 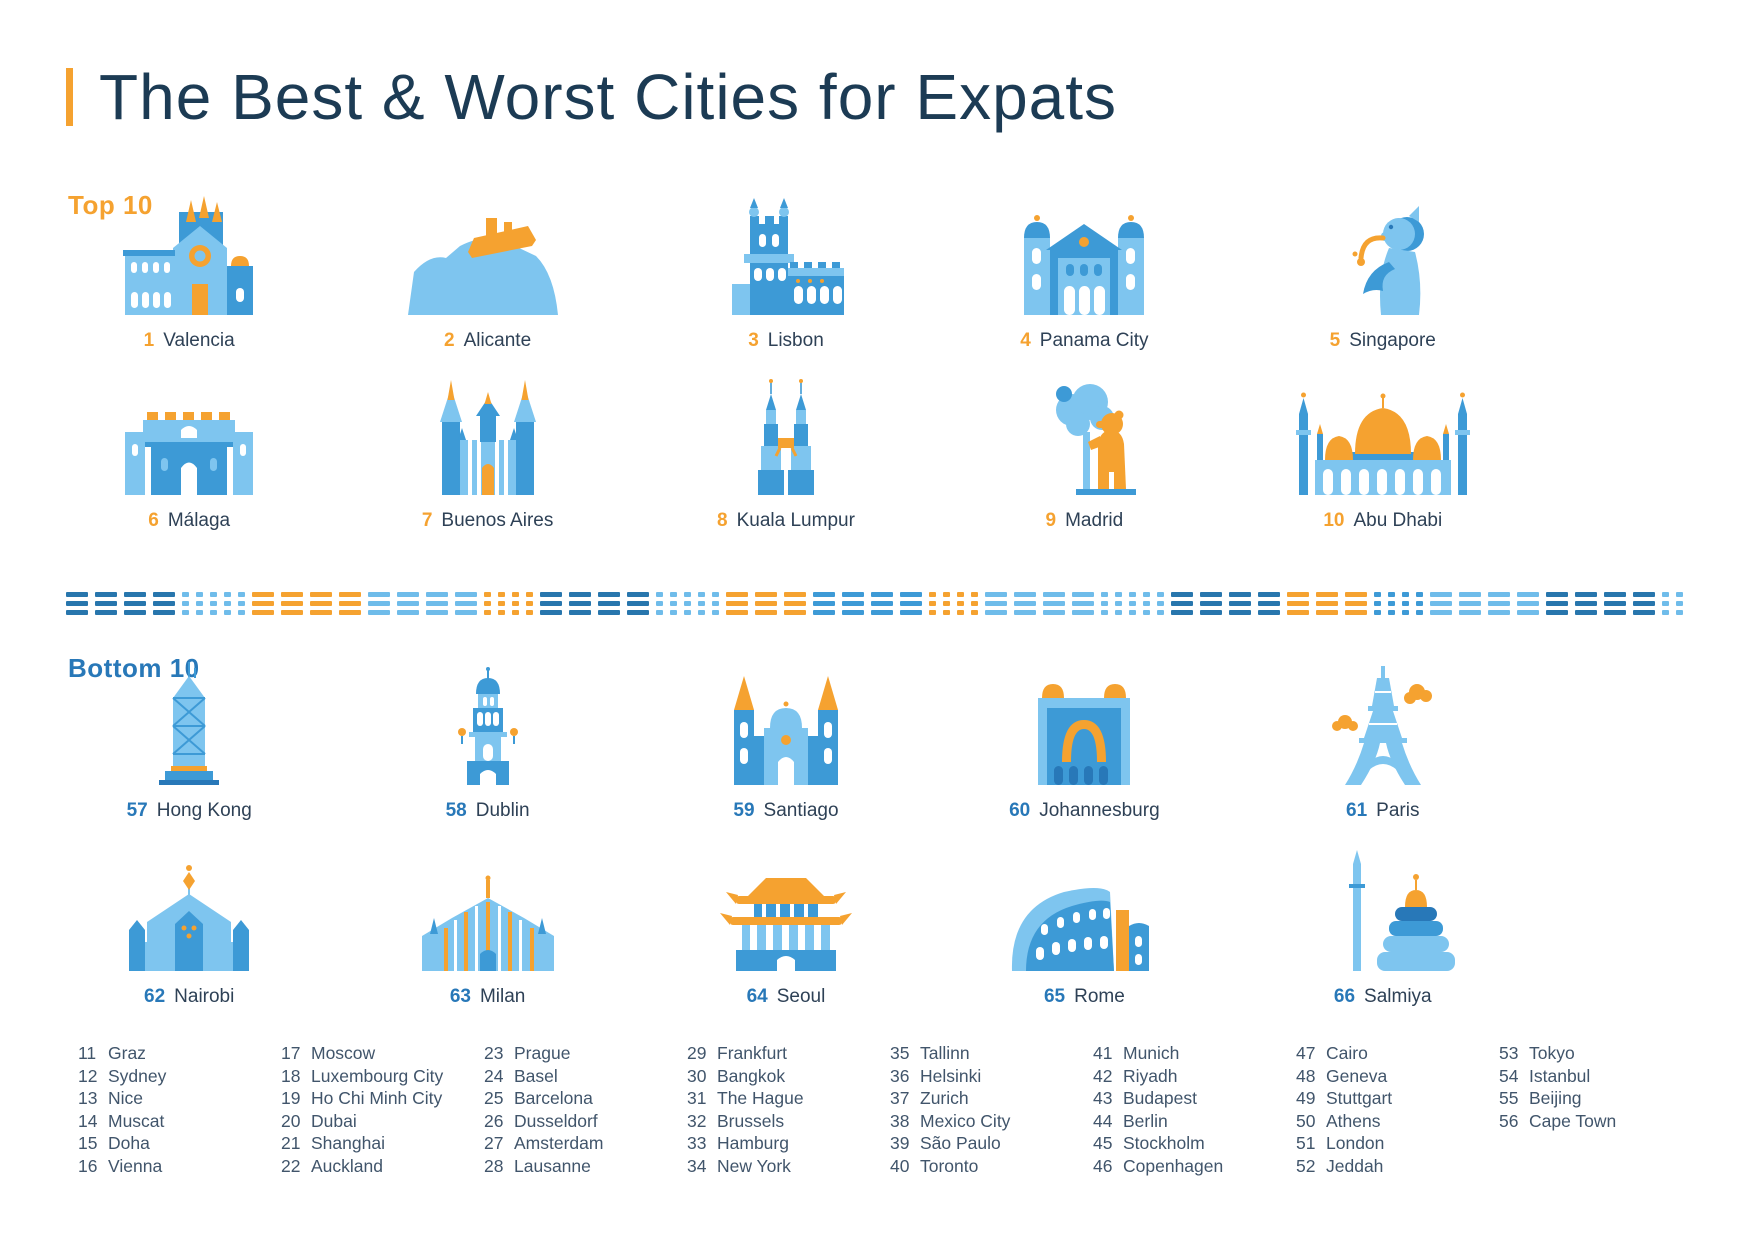 I want to click on rank-list-city: Doha, so click(x=129, y=1143).